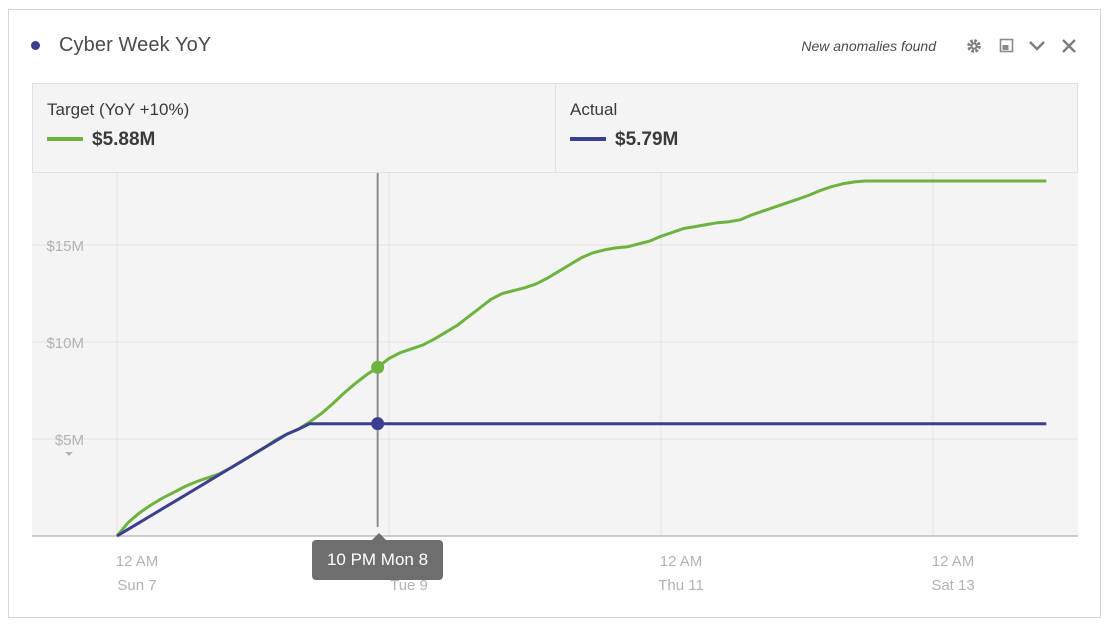  I want to click on tooltip-arrow, so click(379, 536).